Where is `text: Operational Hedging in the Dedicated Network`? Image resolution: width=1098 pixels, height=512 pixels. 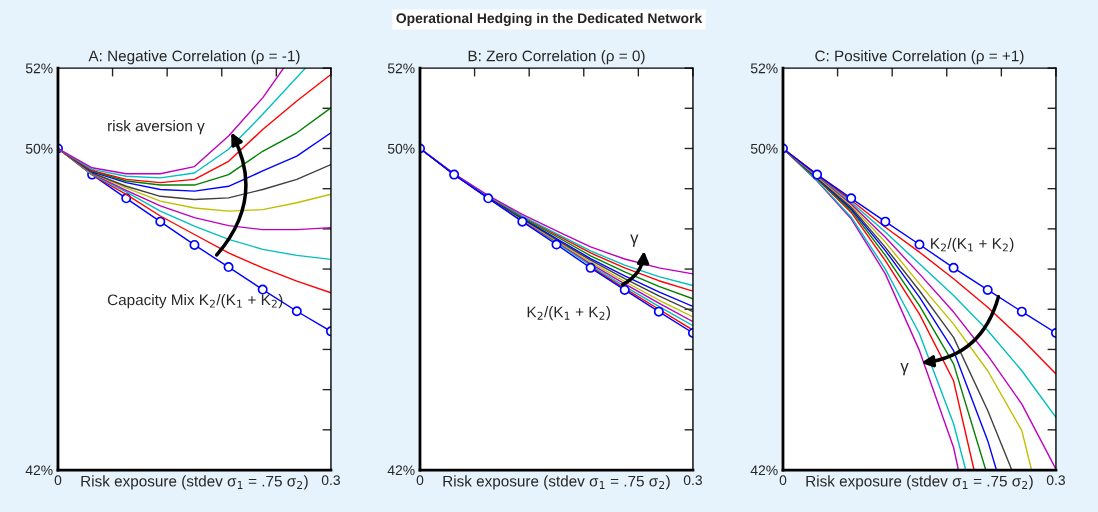 text: Operational Hedging in the Dedicated Network is located at coordinates (549, 19).